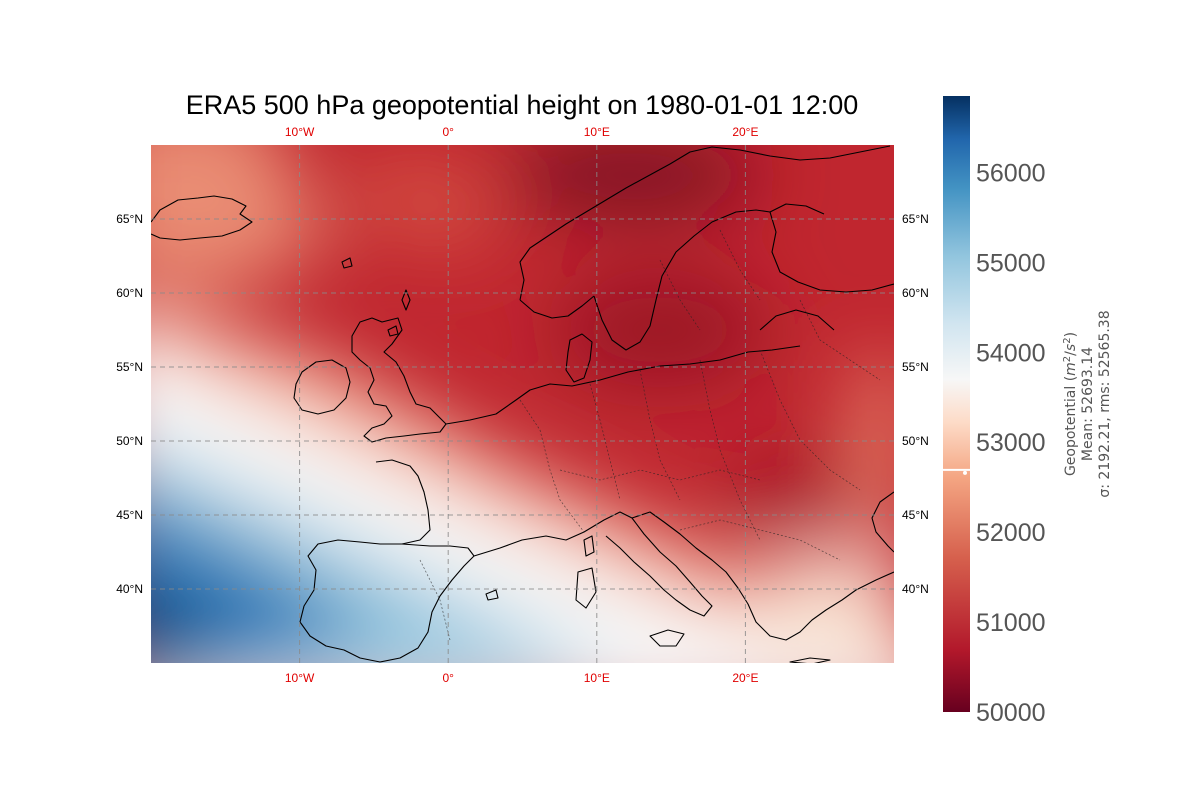 This screenshot has width=1200, height=800. What do you see at coordinates (1011, 173) in the screenshot?
I see `colorbar-tick-0: 56000` at bounding box center [1011, 173].